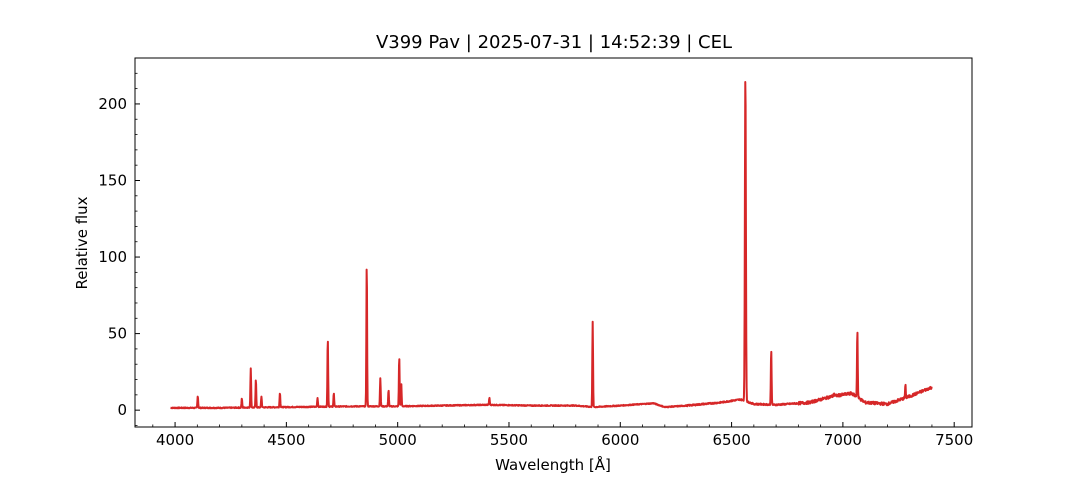  I want to click on y-tick-label: 200, so click(112, 104).